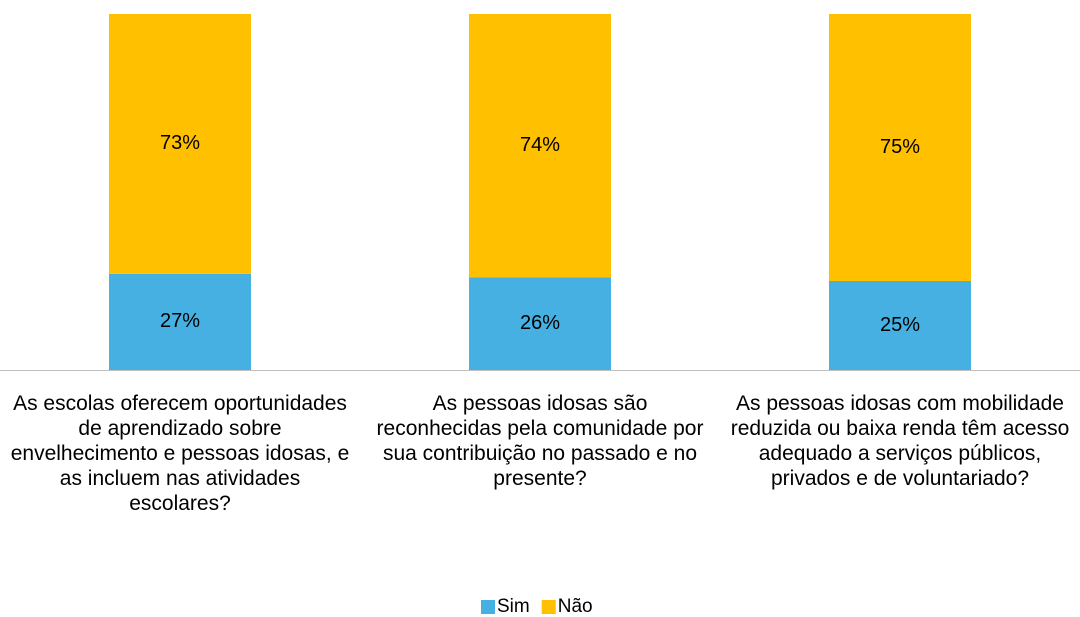 This screenshot has height=617, width=1080. I want to click on legend-label: Sim, so click(513, 606).